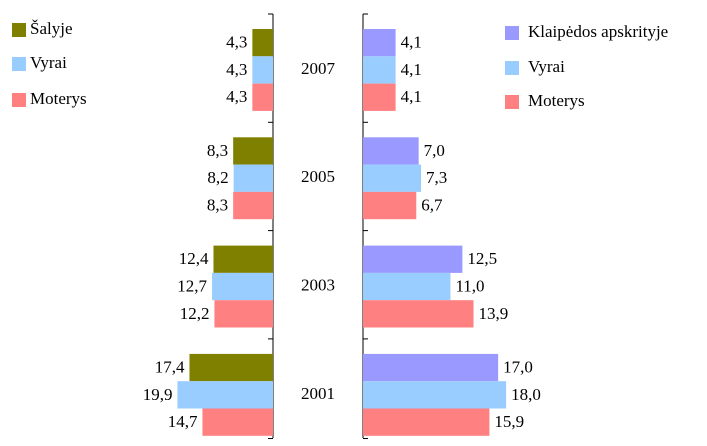 This screenshot has height=446, width=707. Describe the element at coordinates (318, 176) in the screenshot. I see `category-label: 2005` at that location.